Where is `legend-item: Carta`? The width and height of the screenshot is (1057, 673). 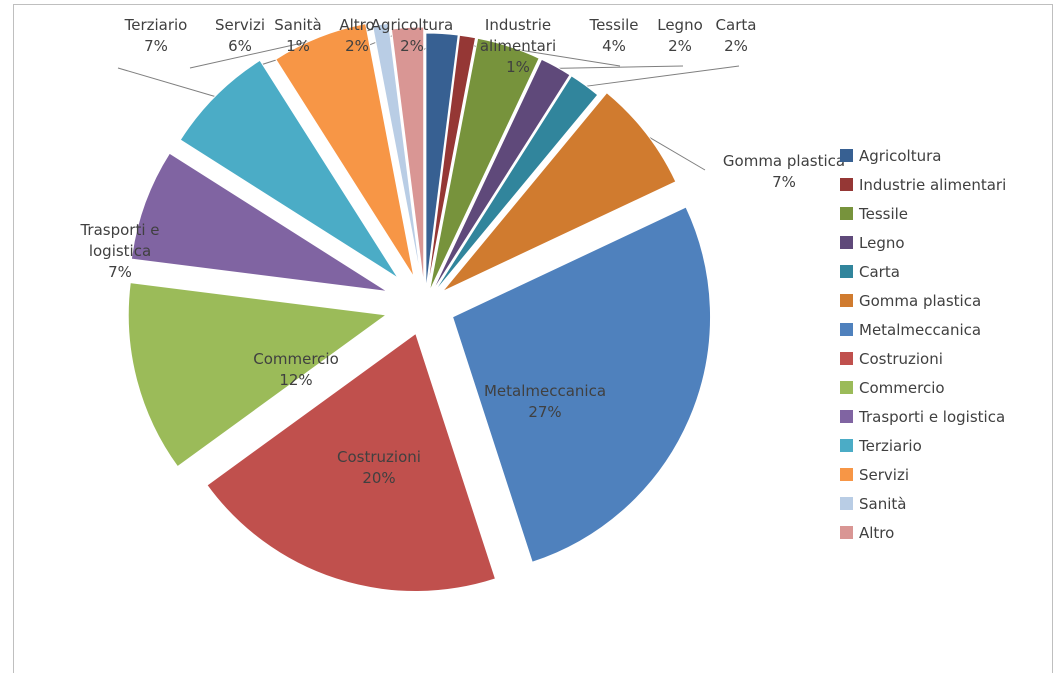 legend-item: Carta is located at coordinates (870, 272).